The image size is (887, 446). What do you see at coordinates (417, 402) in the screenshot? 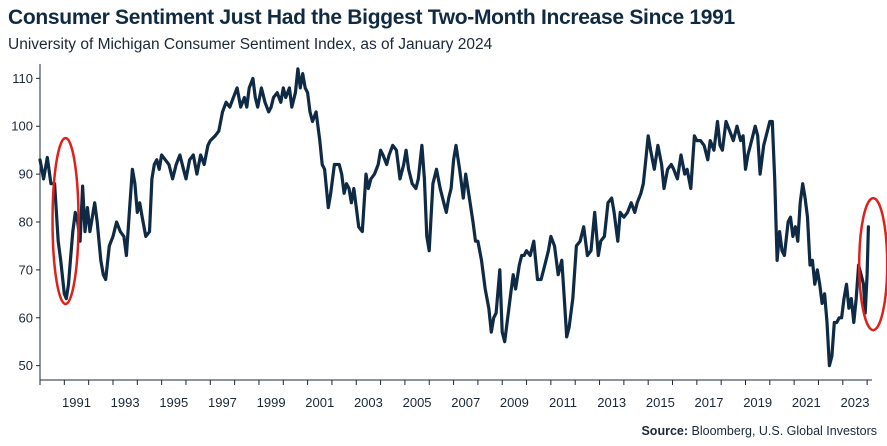
I see `x-tick-label: 2005` at bounding box center [417, 402].